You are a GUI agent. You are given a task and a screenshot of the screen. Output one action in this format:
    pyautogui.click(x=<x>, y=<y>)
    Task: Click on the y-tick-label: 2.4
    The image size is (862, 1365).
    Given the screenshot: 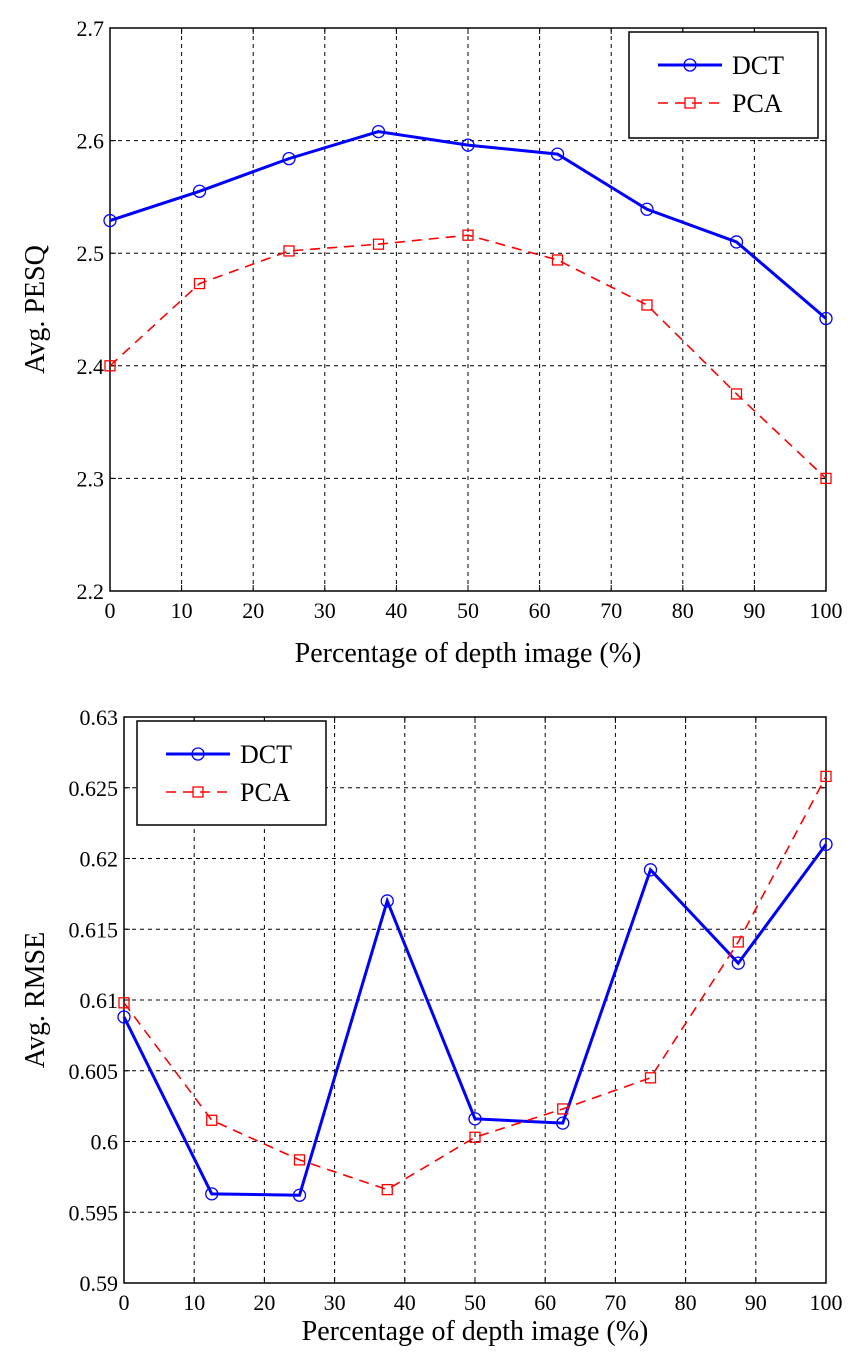 What is the action you would take?
    pyautogui.click(x=91, y=366)
    